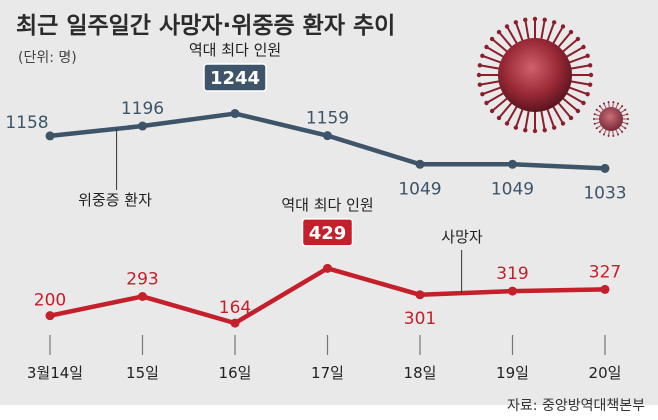 This screenshot has width=658, height=420. I want to click on virus-illustration-large, so click(535, 75).